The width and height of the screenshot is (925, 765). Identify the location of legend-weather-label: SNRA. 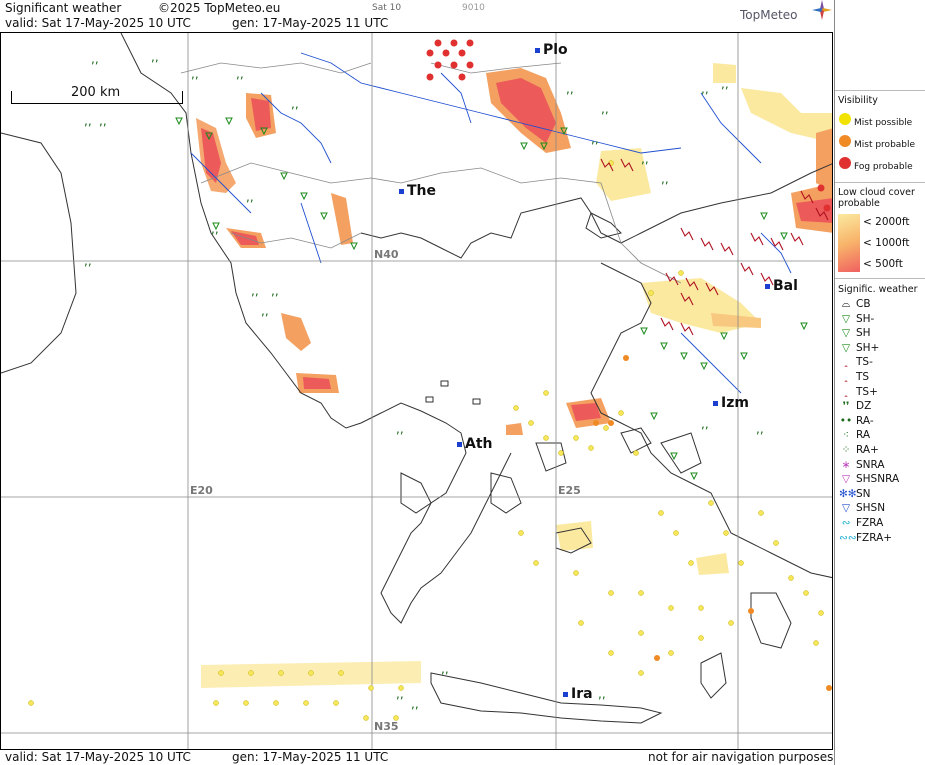
(870, 464).